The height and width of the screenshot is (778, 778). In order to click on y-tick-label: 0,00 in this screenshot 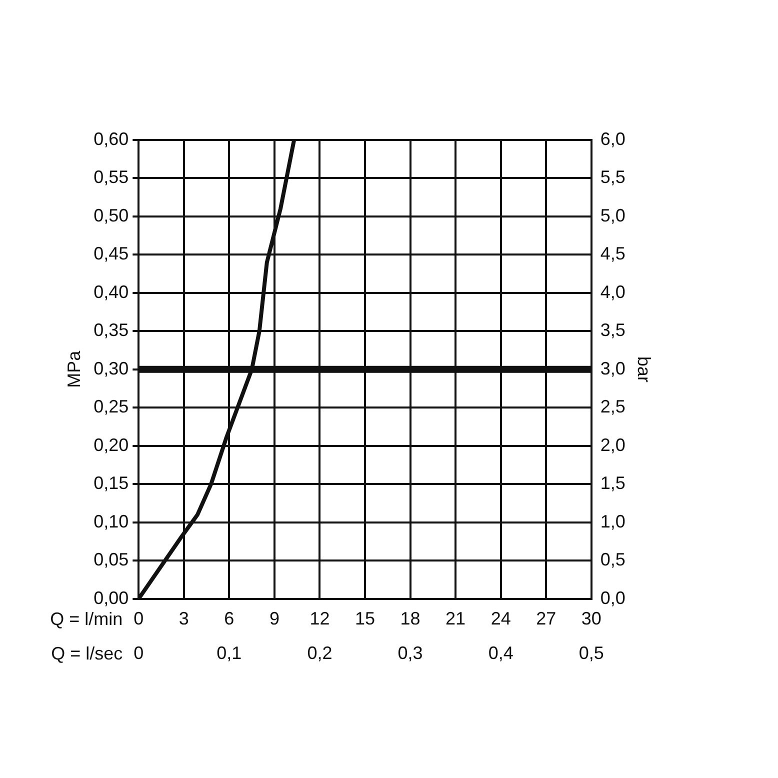, I will do `click(111, 598)`.